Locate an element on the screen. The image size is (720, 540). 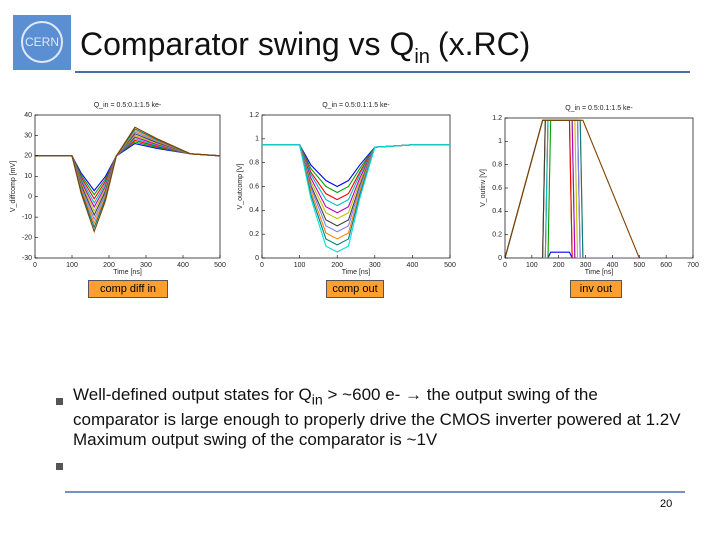
y-tick-label: -20 is located at coordinates (27, 237).